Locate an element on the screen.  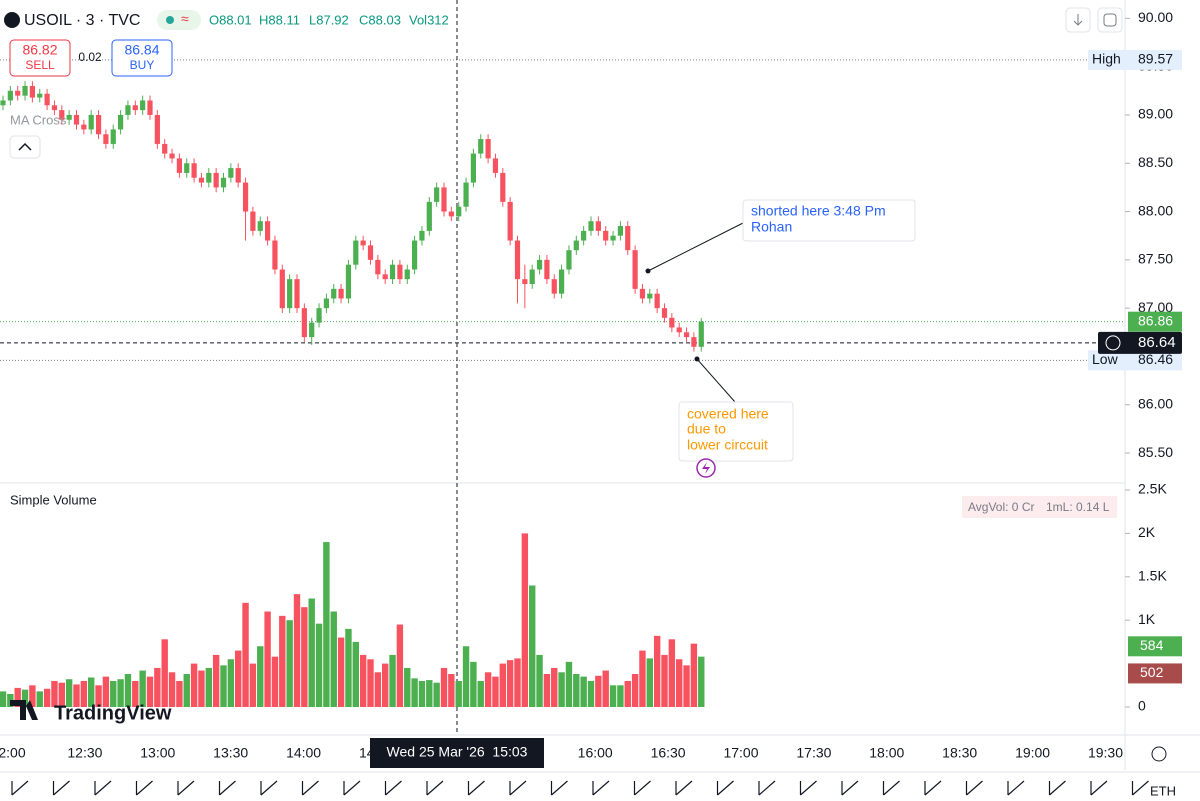
market-open-dot is located at coordinates (170, 20).